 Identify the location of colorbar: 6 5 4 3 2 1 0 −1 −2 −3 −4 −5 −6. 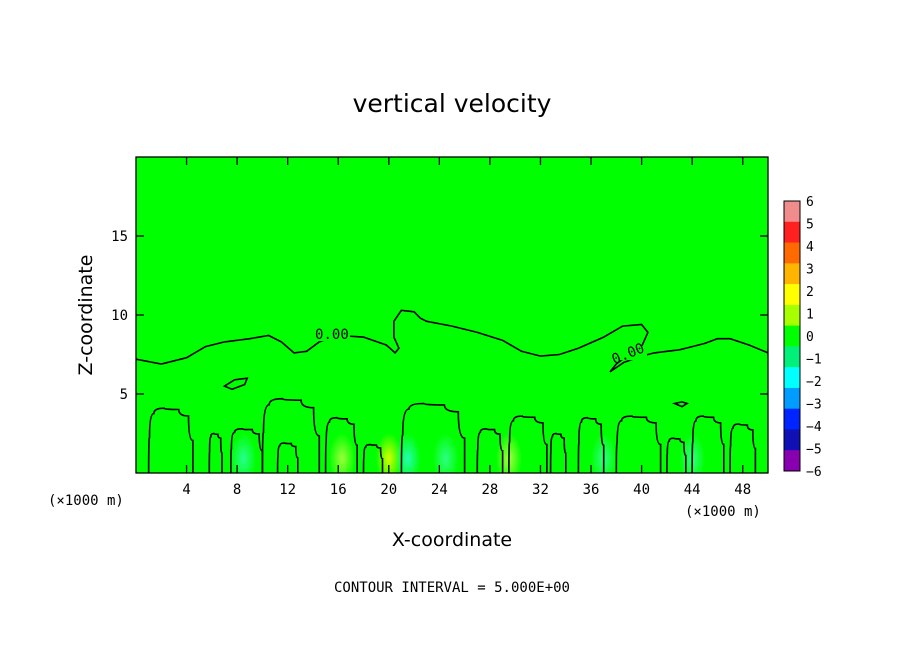
(802, 337).